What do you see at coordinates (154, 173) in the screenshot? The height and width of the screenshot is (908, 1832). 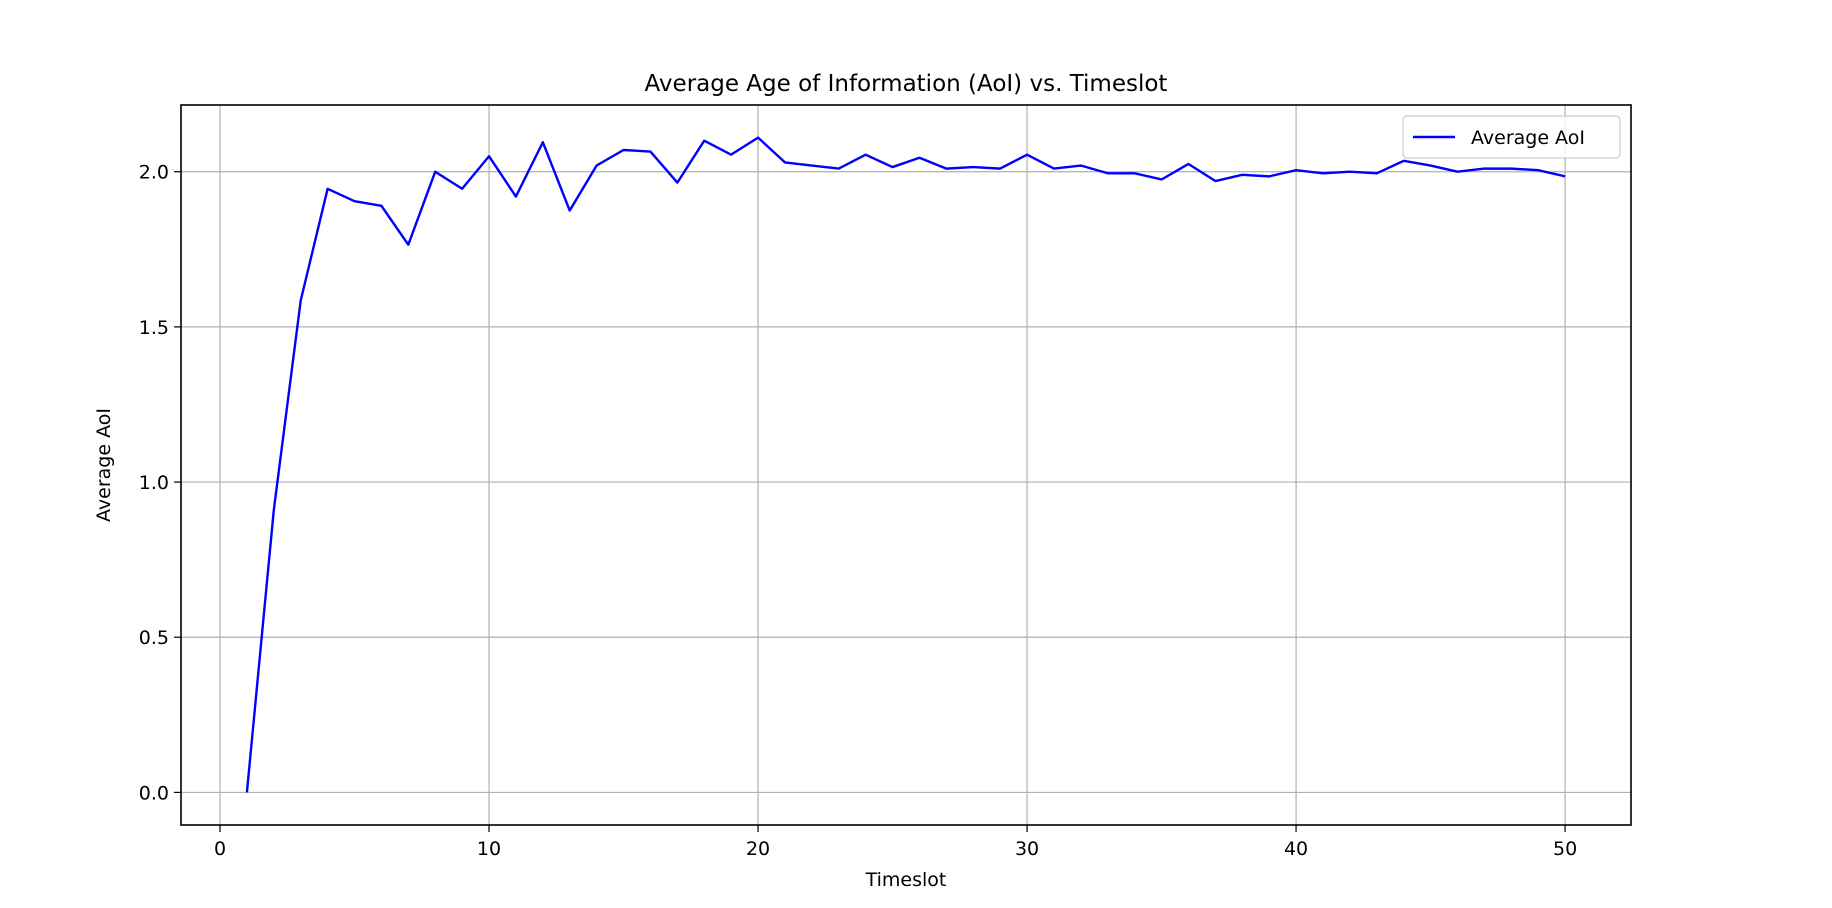 I see `y-tick-label: 2.0` at bounding box center [154, 173].